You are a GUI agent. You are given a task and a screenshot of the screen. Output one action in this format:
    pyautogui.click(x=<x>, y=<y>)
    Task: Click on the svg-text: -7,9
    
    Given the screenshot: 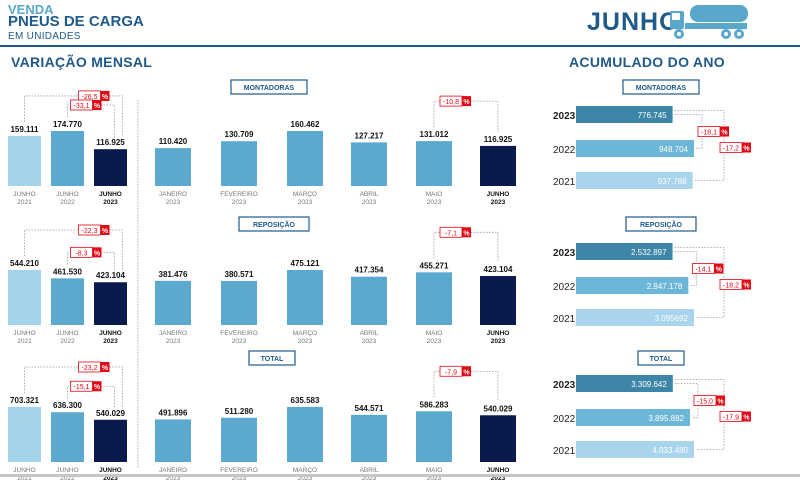 What is the action you would take?
    pyautogui.click(x=451, y=372)
    